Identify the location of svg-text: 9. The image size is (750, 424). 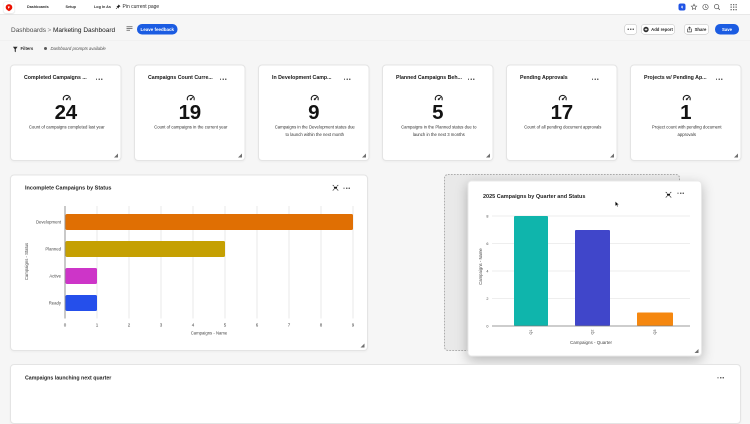
(353, 325).